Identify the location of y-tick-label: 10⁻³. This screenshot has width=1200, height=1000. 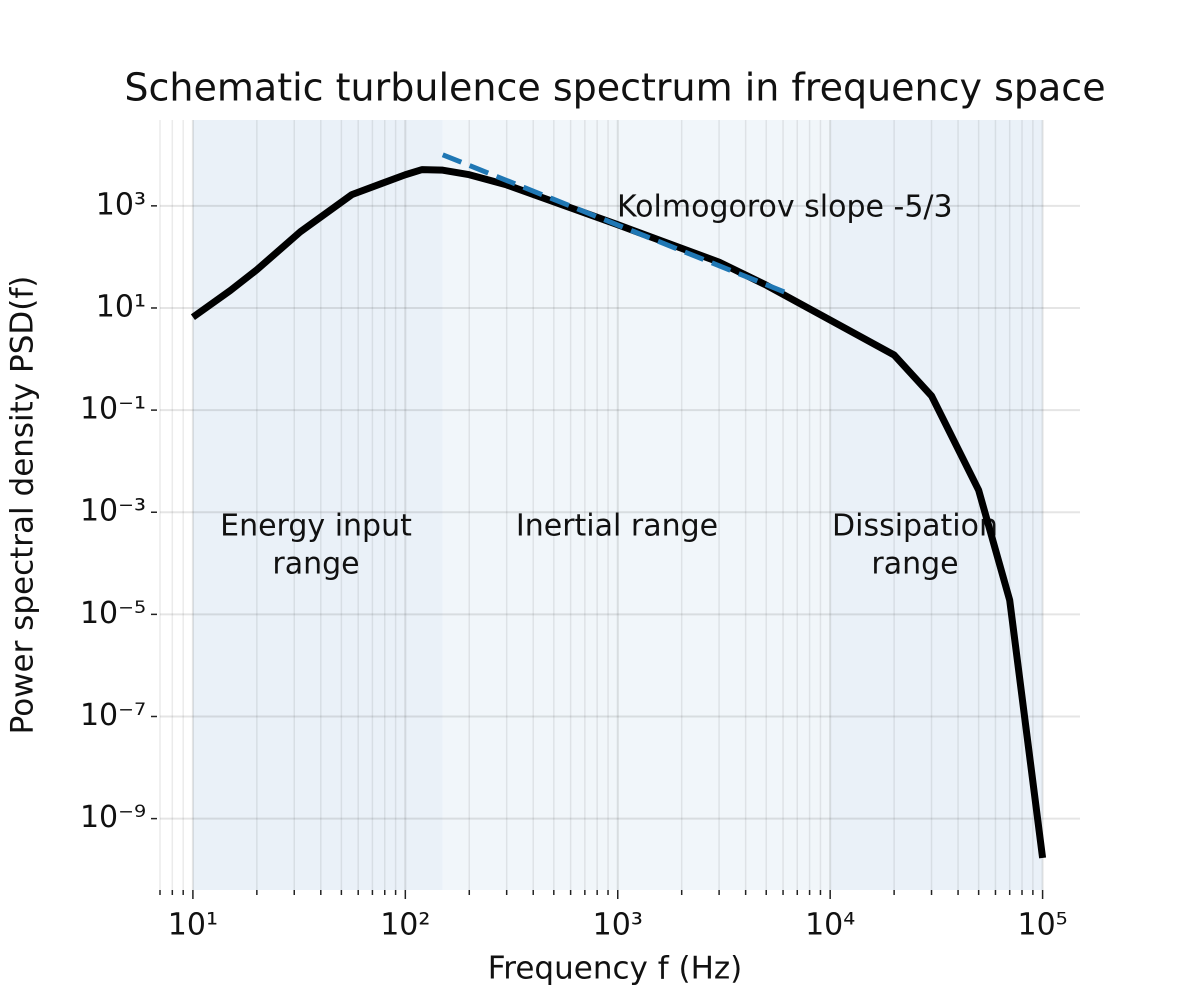
(113, 511).